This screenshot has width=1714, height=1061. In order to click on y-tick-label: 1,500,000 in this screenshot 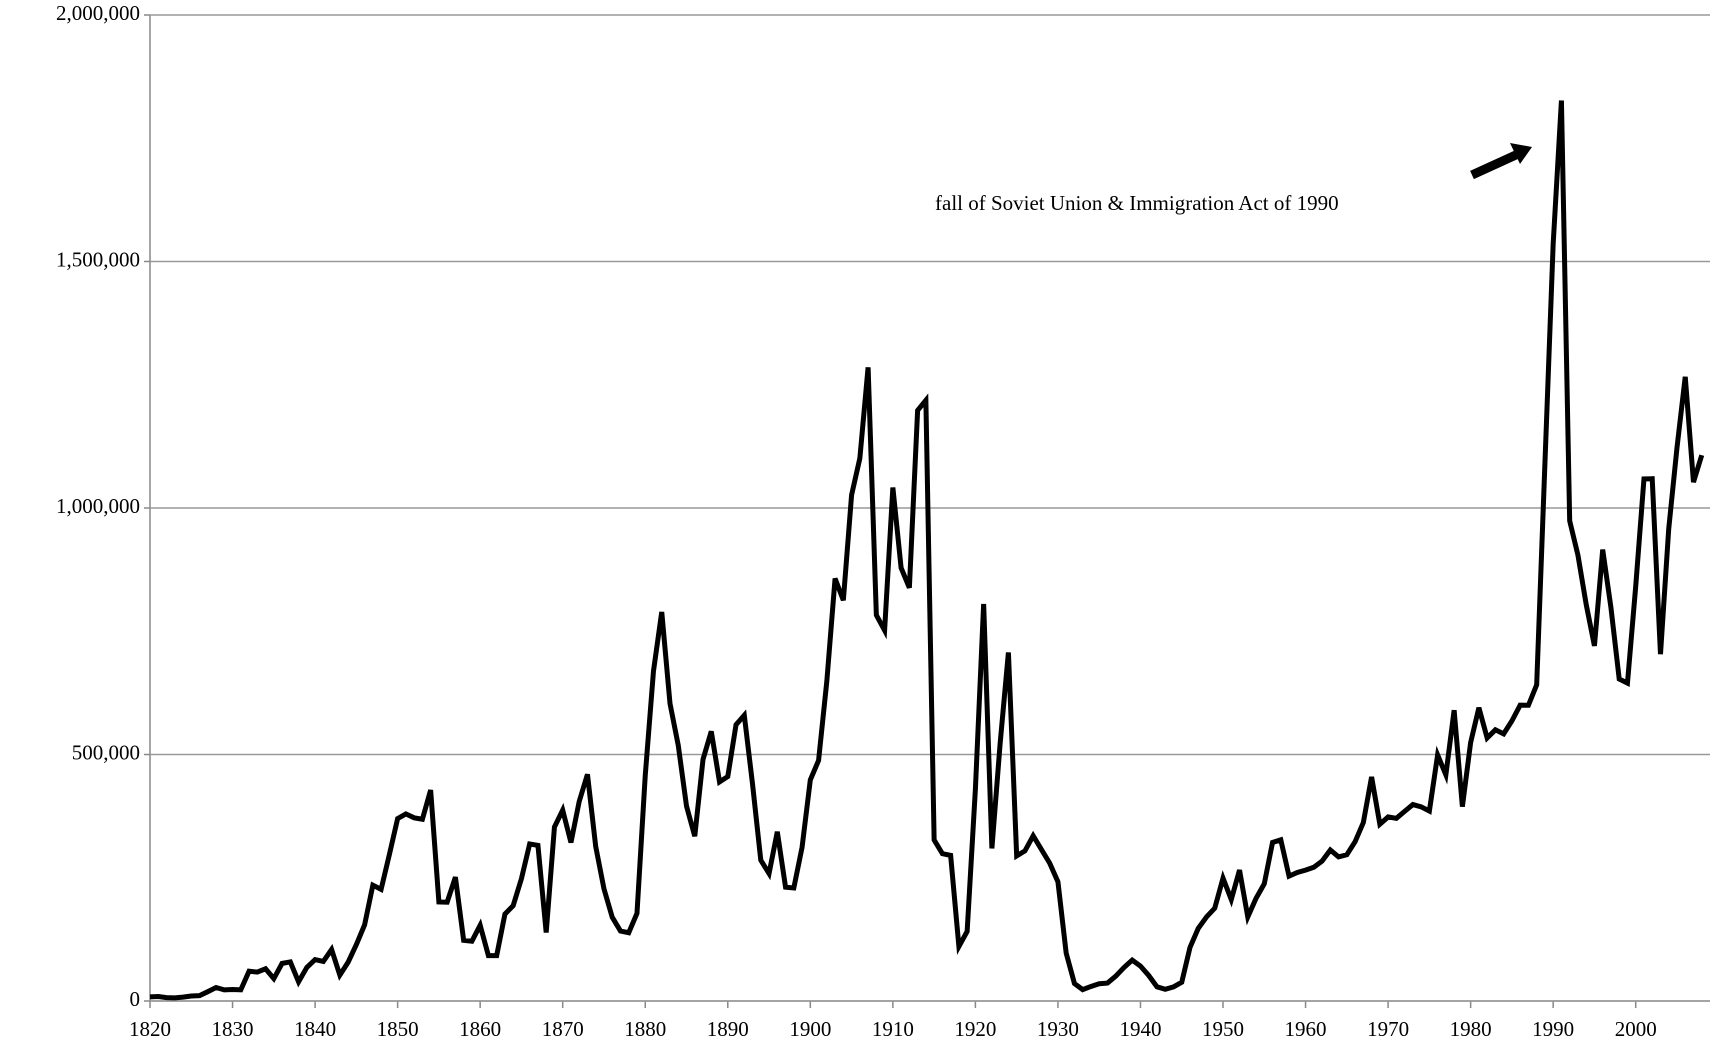, I will do `click(98, 259)`.